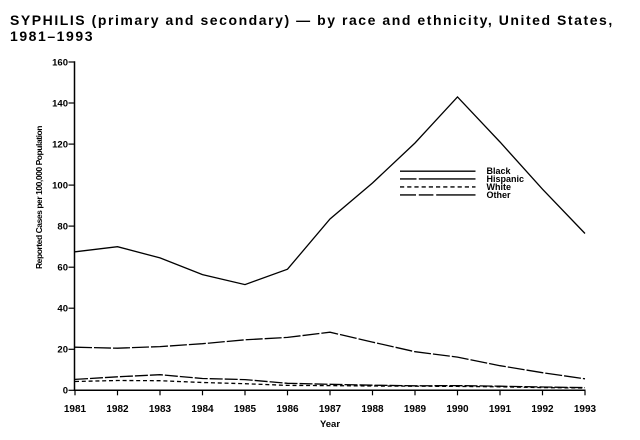  I want to click on svg-text: 1984, so click(202, 409).